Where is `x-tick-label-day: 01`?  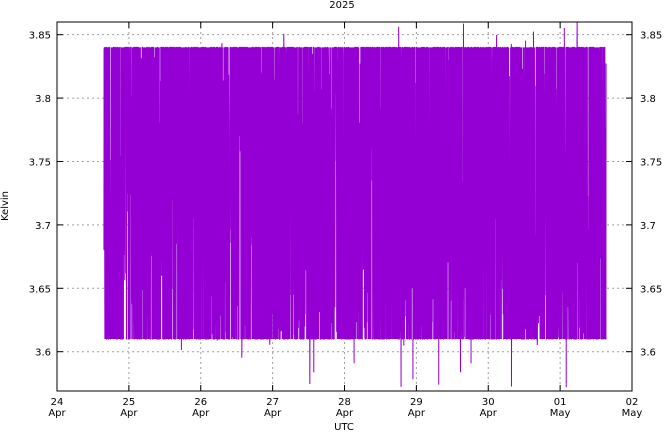
x-tick-label-day: 01 is located at coordinates (560, 402).